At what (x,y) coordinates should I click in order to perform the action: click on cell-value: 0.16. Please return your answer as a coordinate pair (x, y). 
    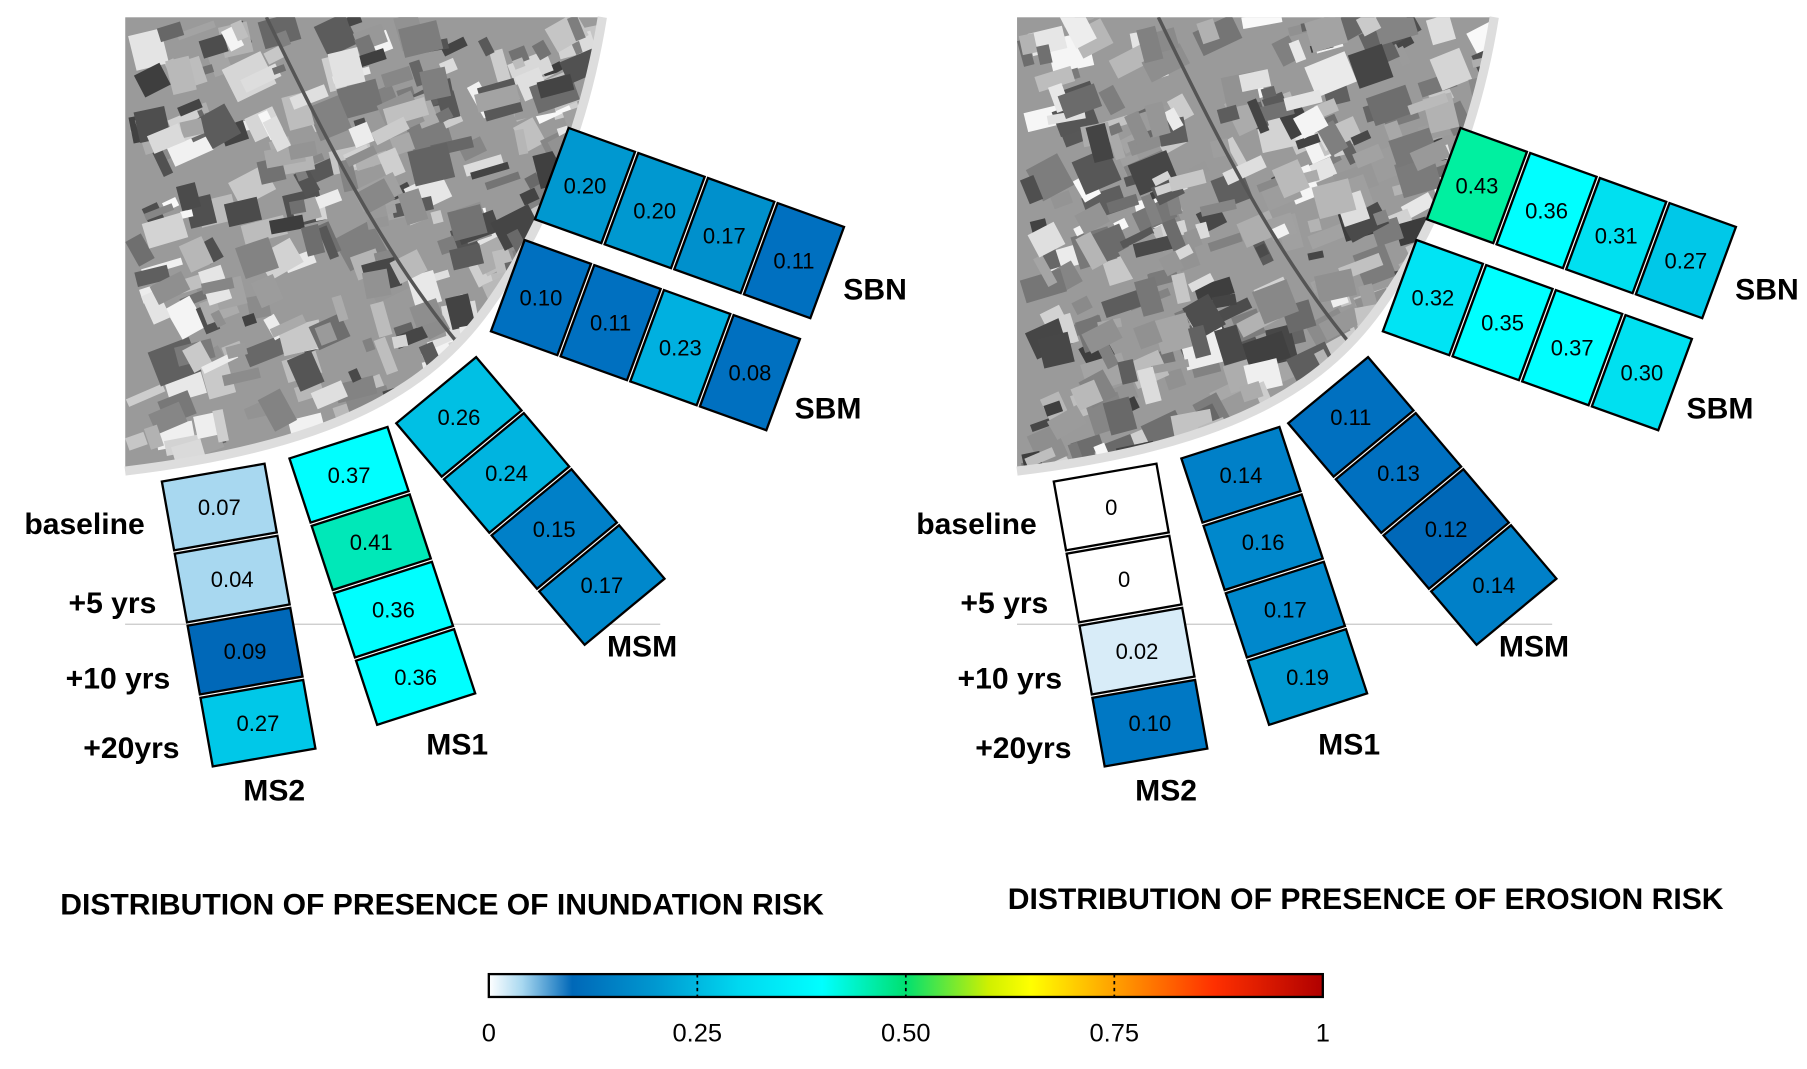
    Looking at the image, I should click on (1263, 542).